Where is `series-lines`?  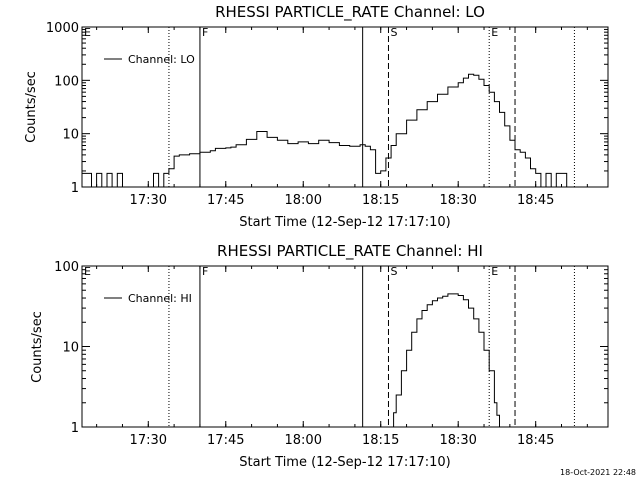 series-lines is located at coordinates (445, 360).